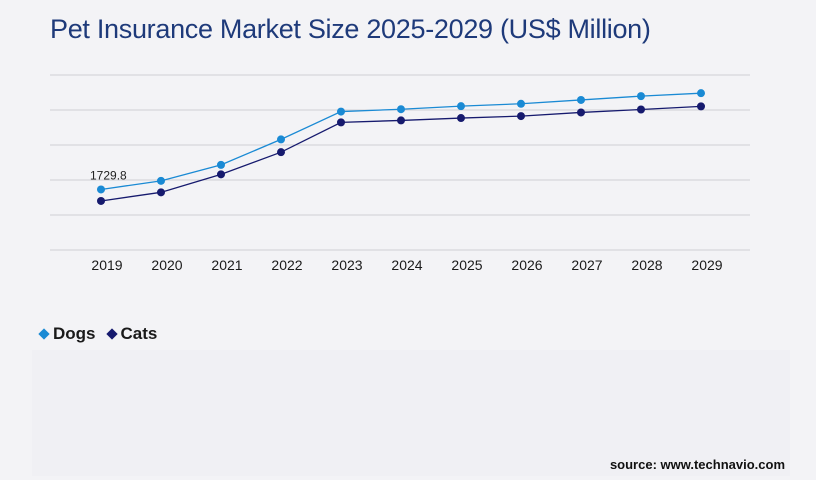 The height and width of the screenshot is (480, 816). Describe the element at coordinates (226, 265) in the screenshot. I see `x-tick-label: 2021` at that location.